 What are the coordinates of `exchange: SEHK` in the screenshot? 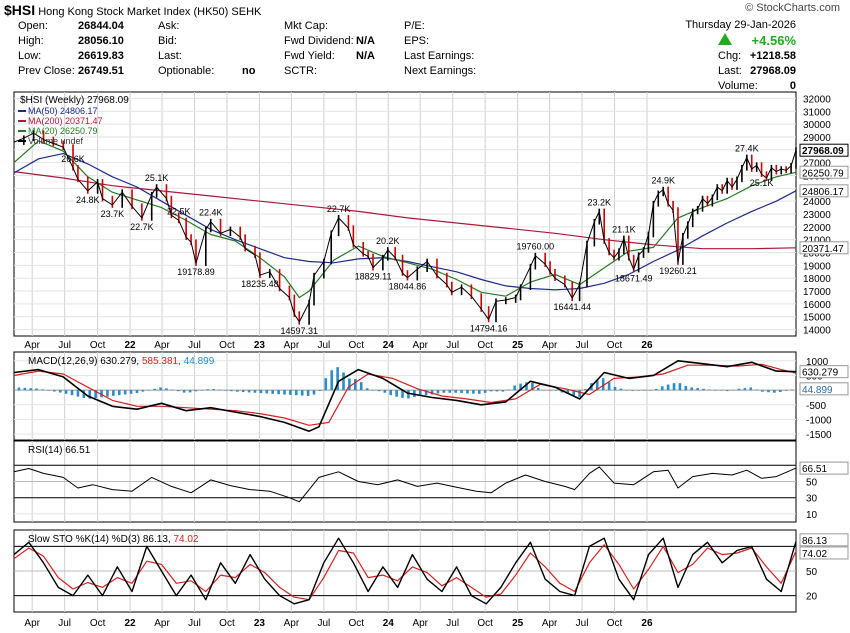 It's located at (246, 12).